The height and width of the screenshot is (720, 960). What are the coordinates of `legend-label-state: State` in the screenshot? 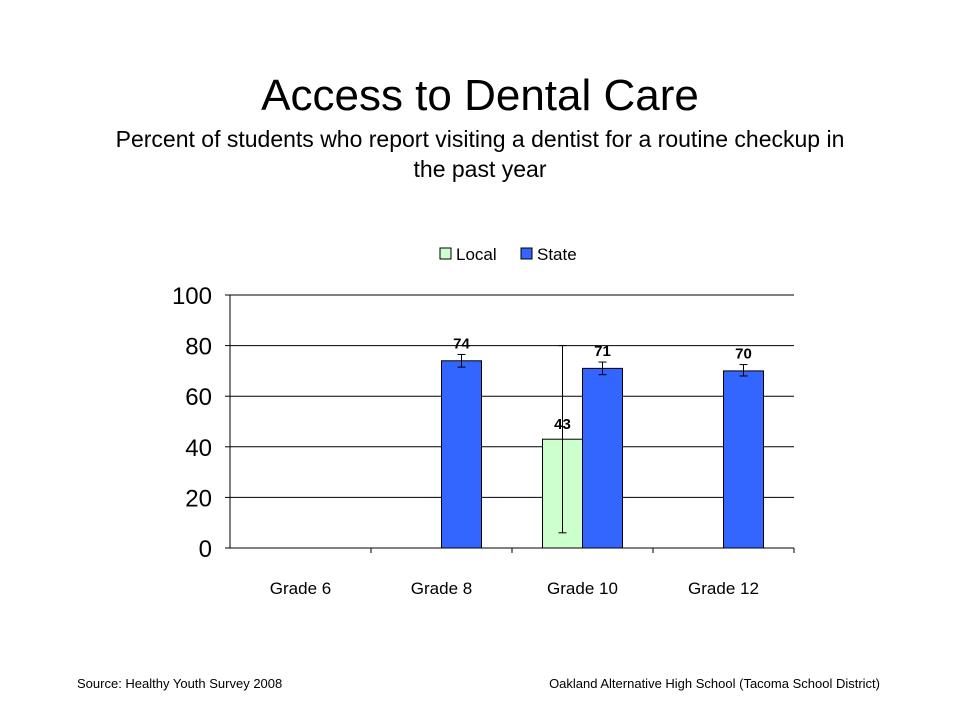 It's located at (557, 254).